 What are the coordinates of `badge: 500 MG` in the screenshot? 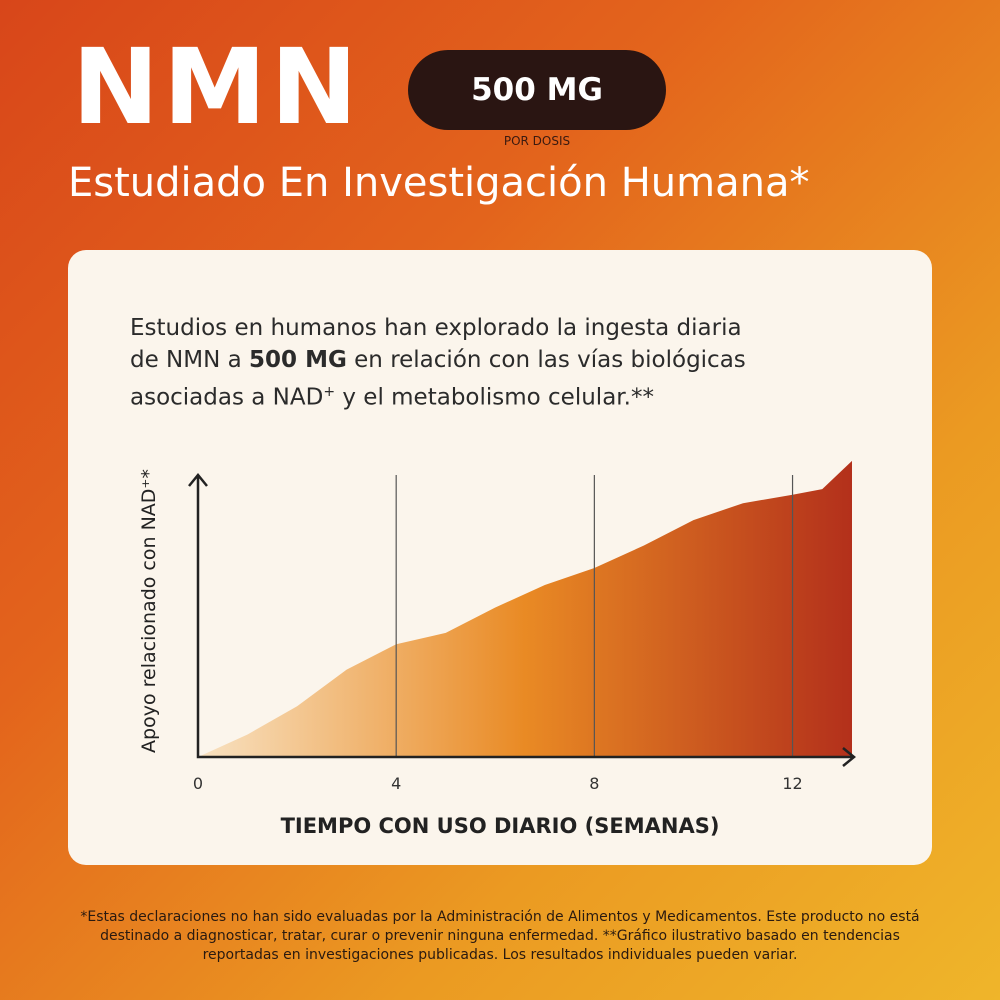 It's located at (537, 90).